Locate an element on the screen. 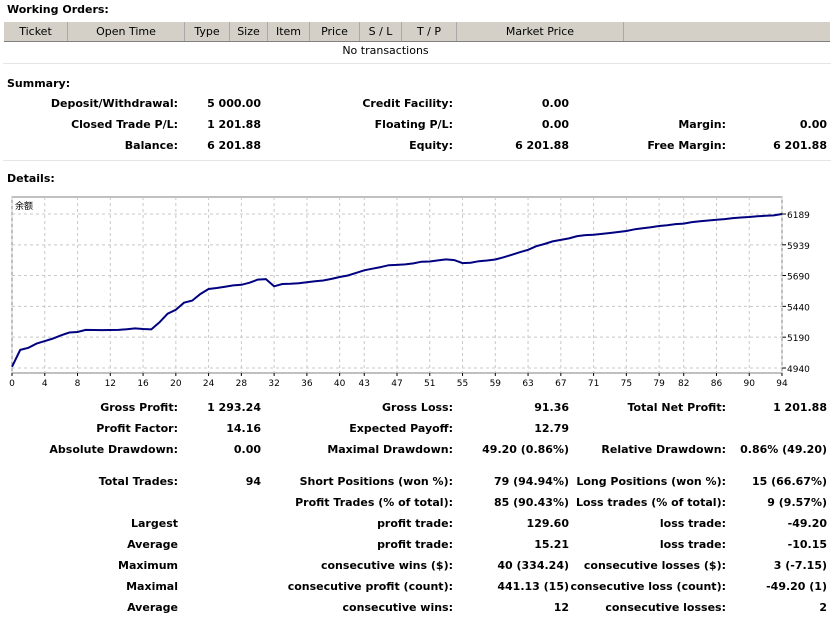  y-tick-label: 5190 is located at coordinates (798, 339).